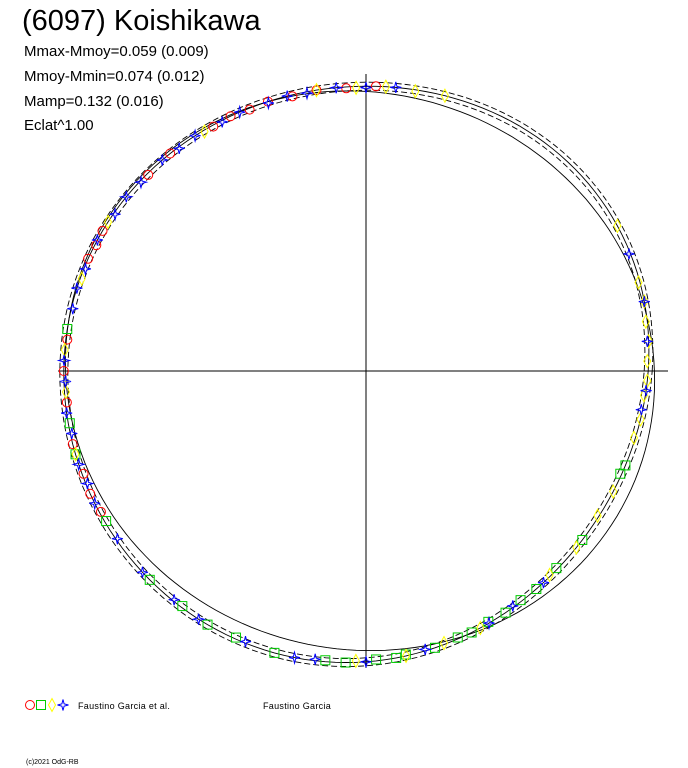 This screenshot has width=688, height=768. What do you see at coordinates (297, 706) in the screenshot?
I see `legend-item-faustino-garcia: Faustino Garcia` at bounding box center [297, 706].